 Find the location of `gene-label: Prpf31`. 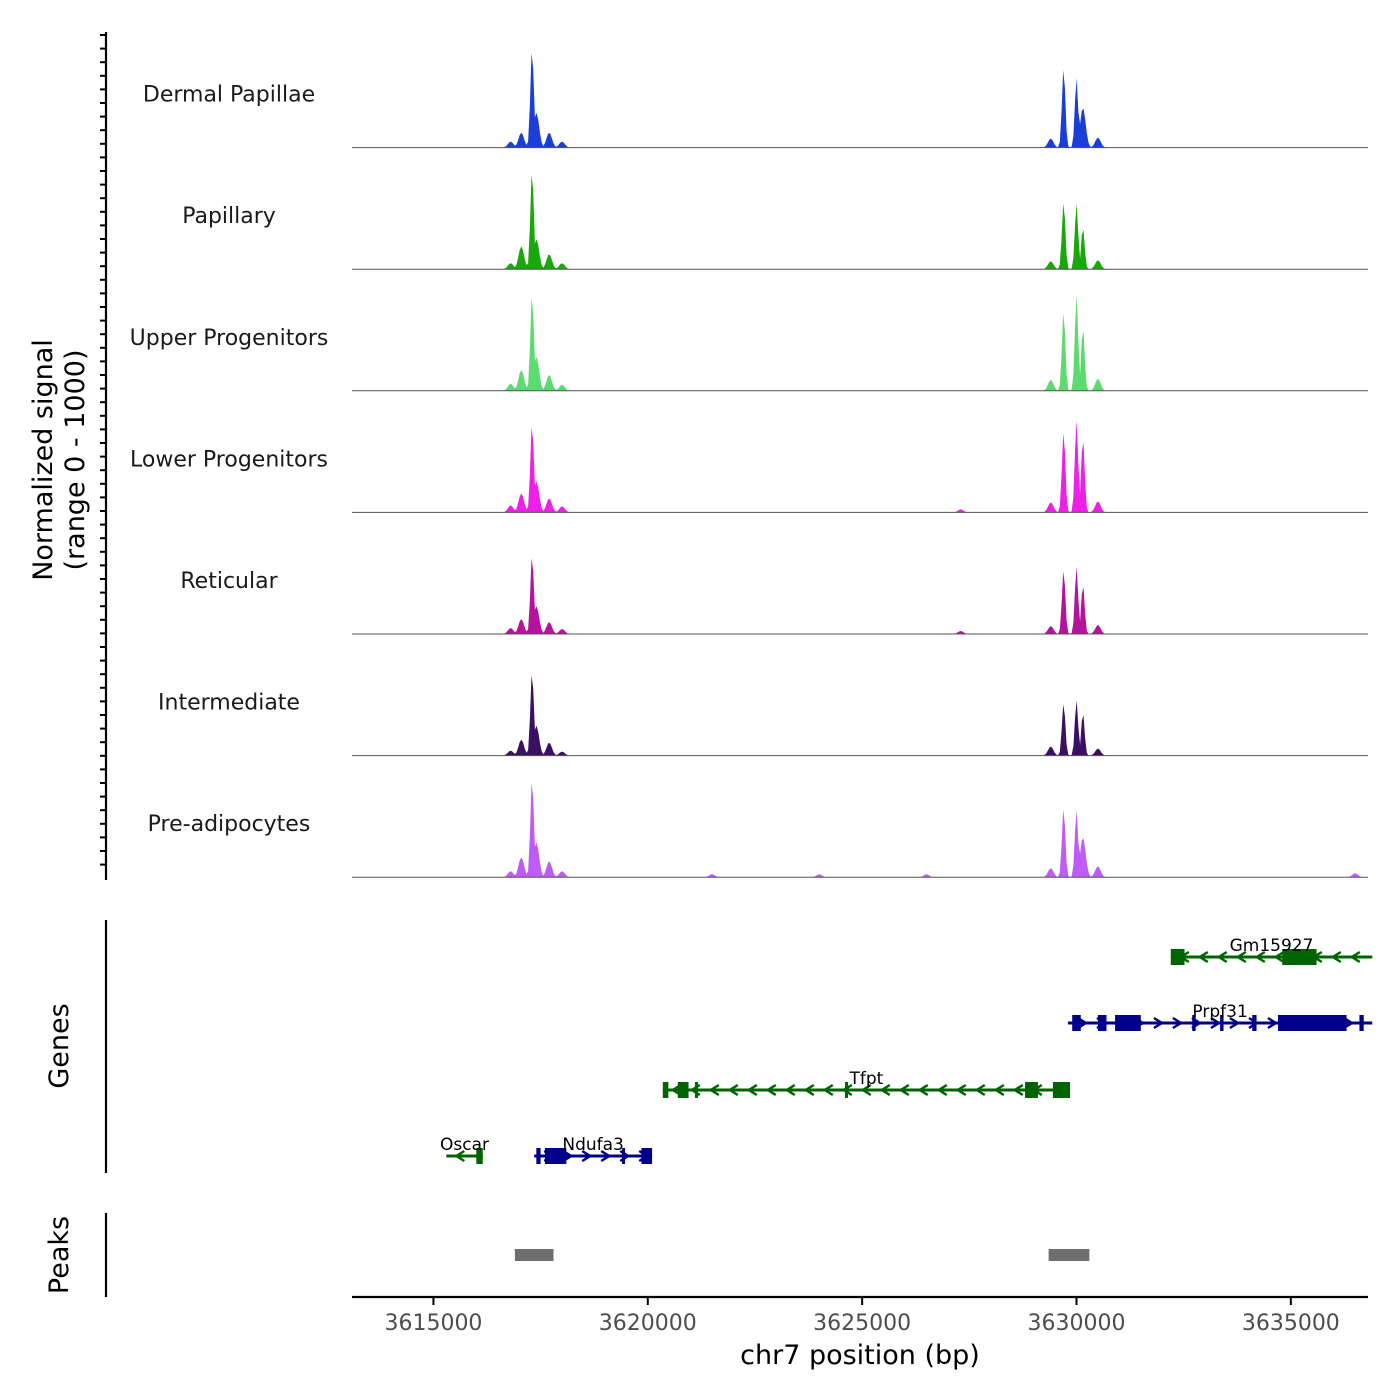

gene-label: Prpf31 is located at coordinates (1219, 1012).